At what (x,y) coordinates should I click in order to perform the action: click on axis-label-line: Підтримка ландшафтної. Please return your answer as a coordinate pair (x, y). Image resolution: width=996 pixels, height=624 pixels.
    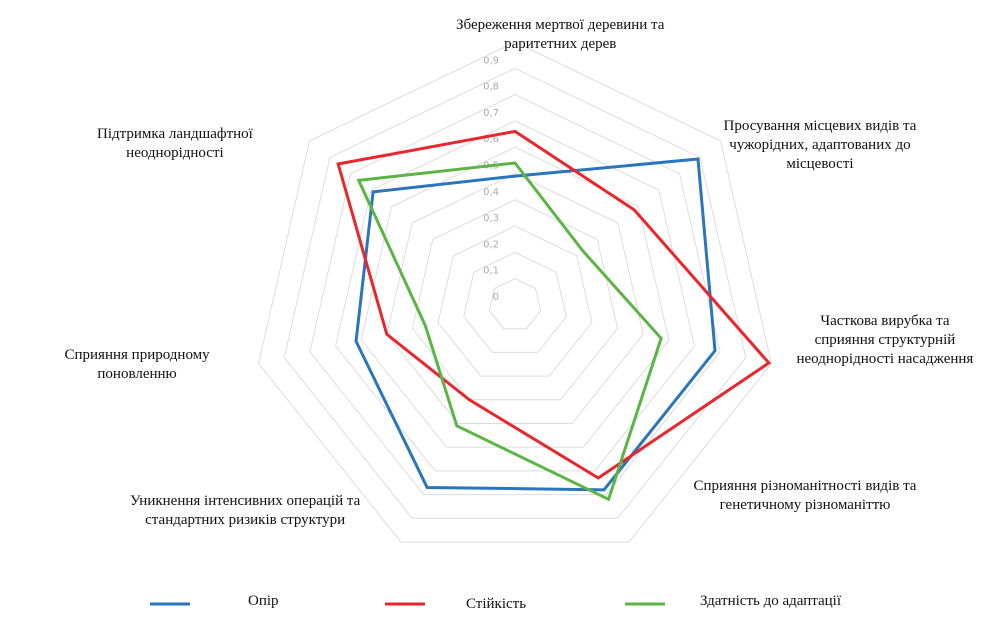
    Looking at the image, I should click on (175, 134).